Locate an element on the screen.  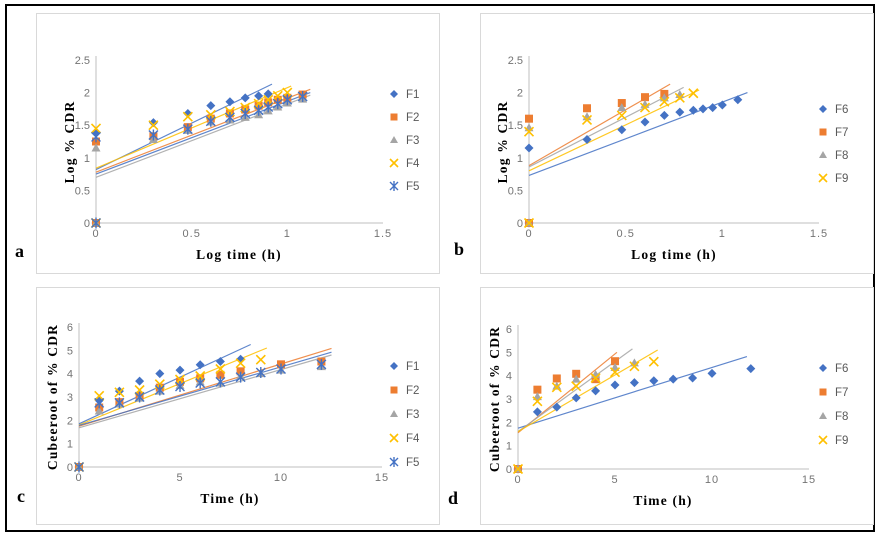
x-tick-label: 10 is located at coordinates (712, 480).